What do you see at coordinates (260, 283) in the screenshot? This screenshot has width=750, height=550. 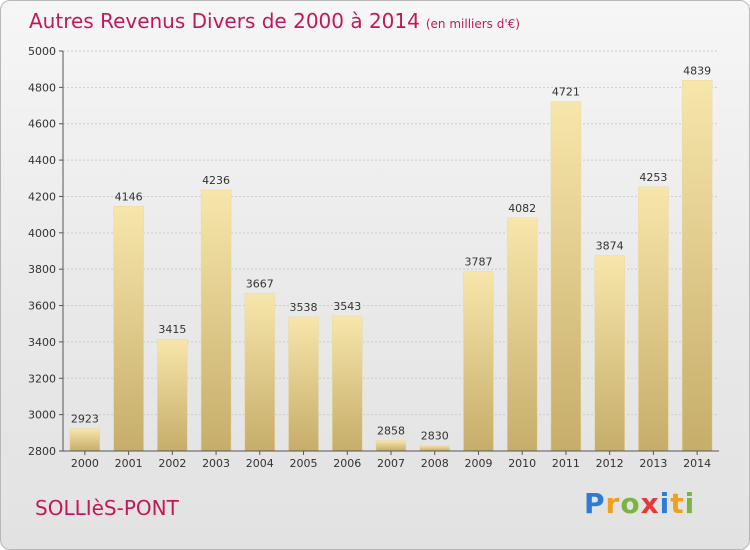 I see `data-label: 3667` at bounding box center [260, 283].